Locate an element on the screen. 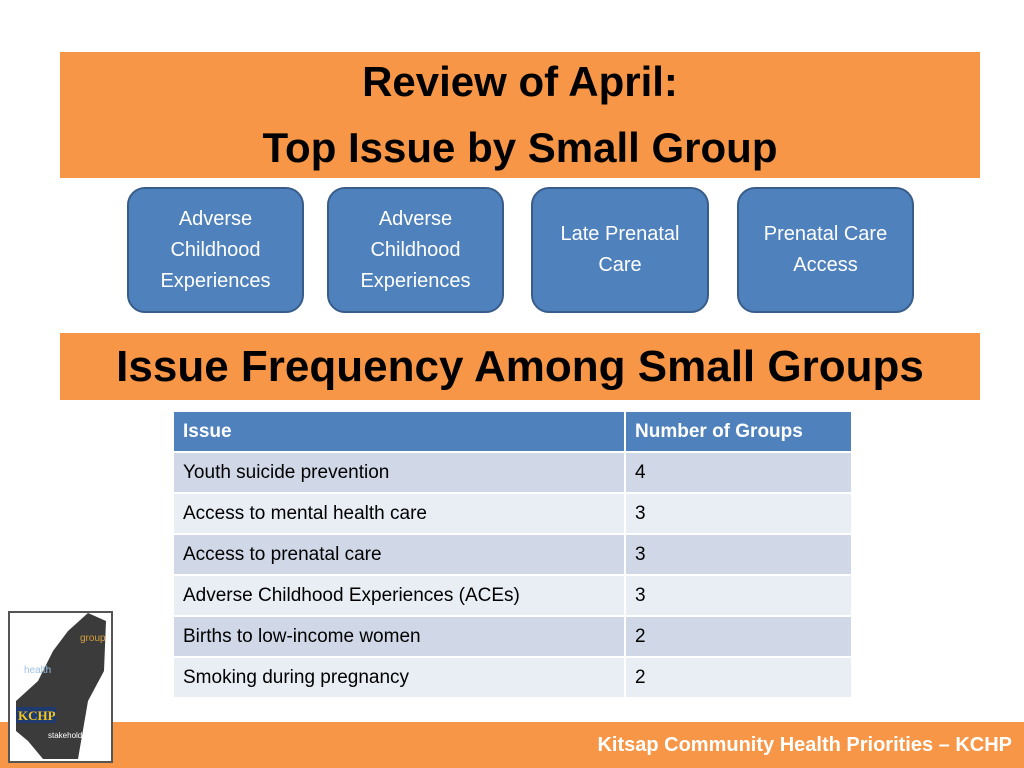 The image size is (1024, 768). logo-badge is located at coordinates (36, 715).